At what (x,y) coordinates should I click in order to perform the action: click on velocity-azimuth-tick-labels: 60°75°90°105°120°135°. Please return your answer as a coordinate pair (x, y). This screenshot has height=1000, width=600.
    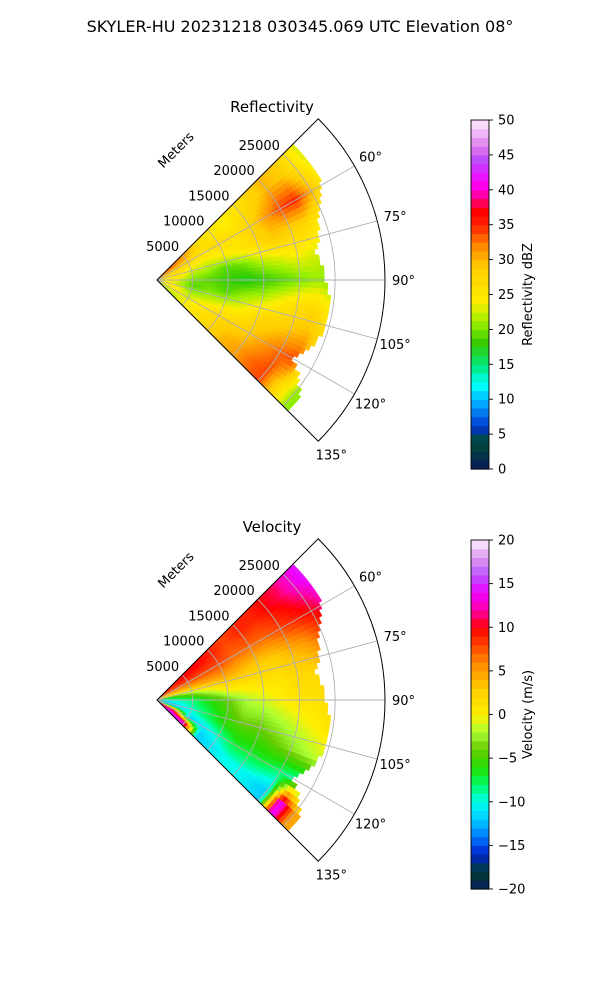
    Looking at the image, I should click on (365, 727).